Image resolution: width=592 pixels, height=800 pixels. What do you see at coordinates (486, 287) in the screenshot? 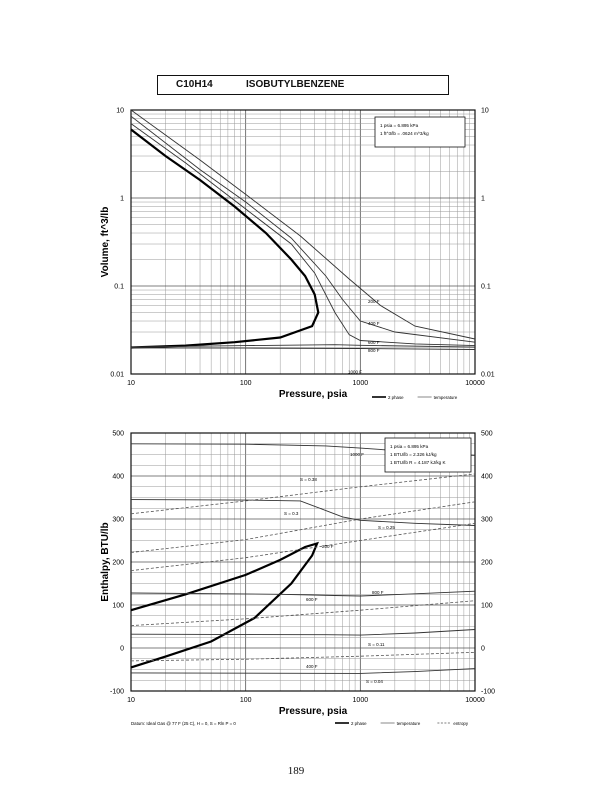
I see `y-tick-label-right: 0.1` at bounding box center [486, 287].